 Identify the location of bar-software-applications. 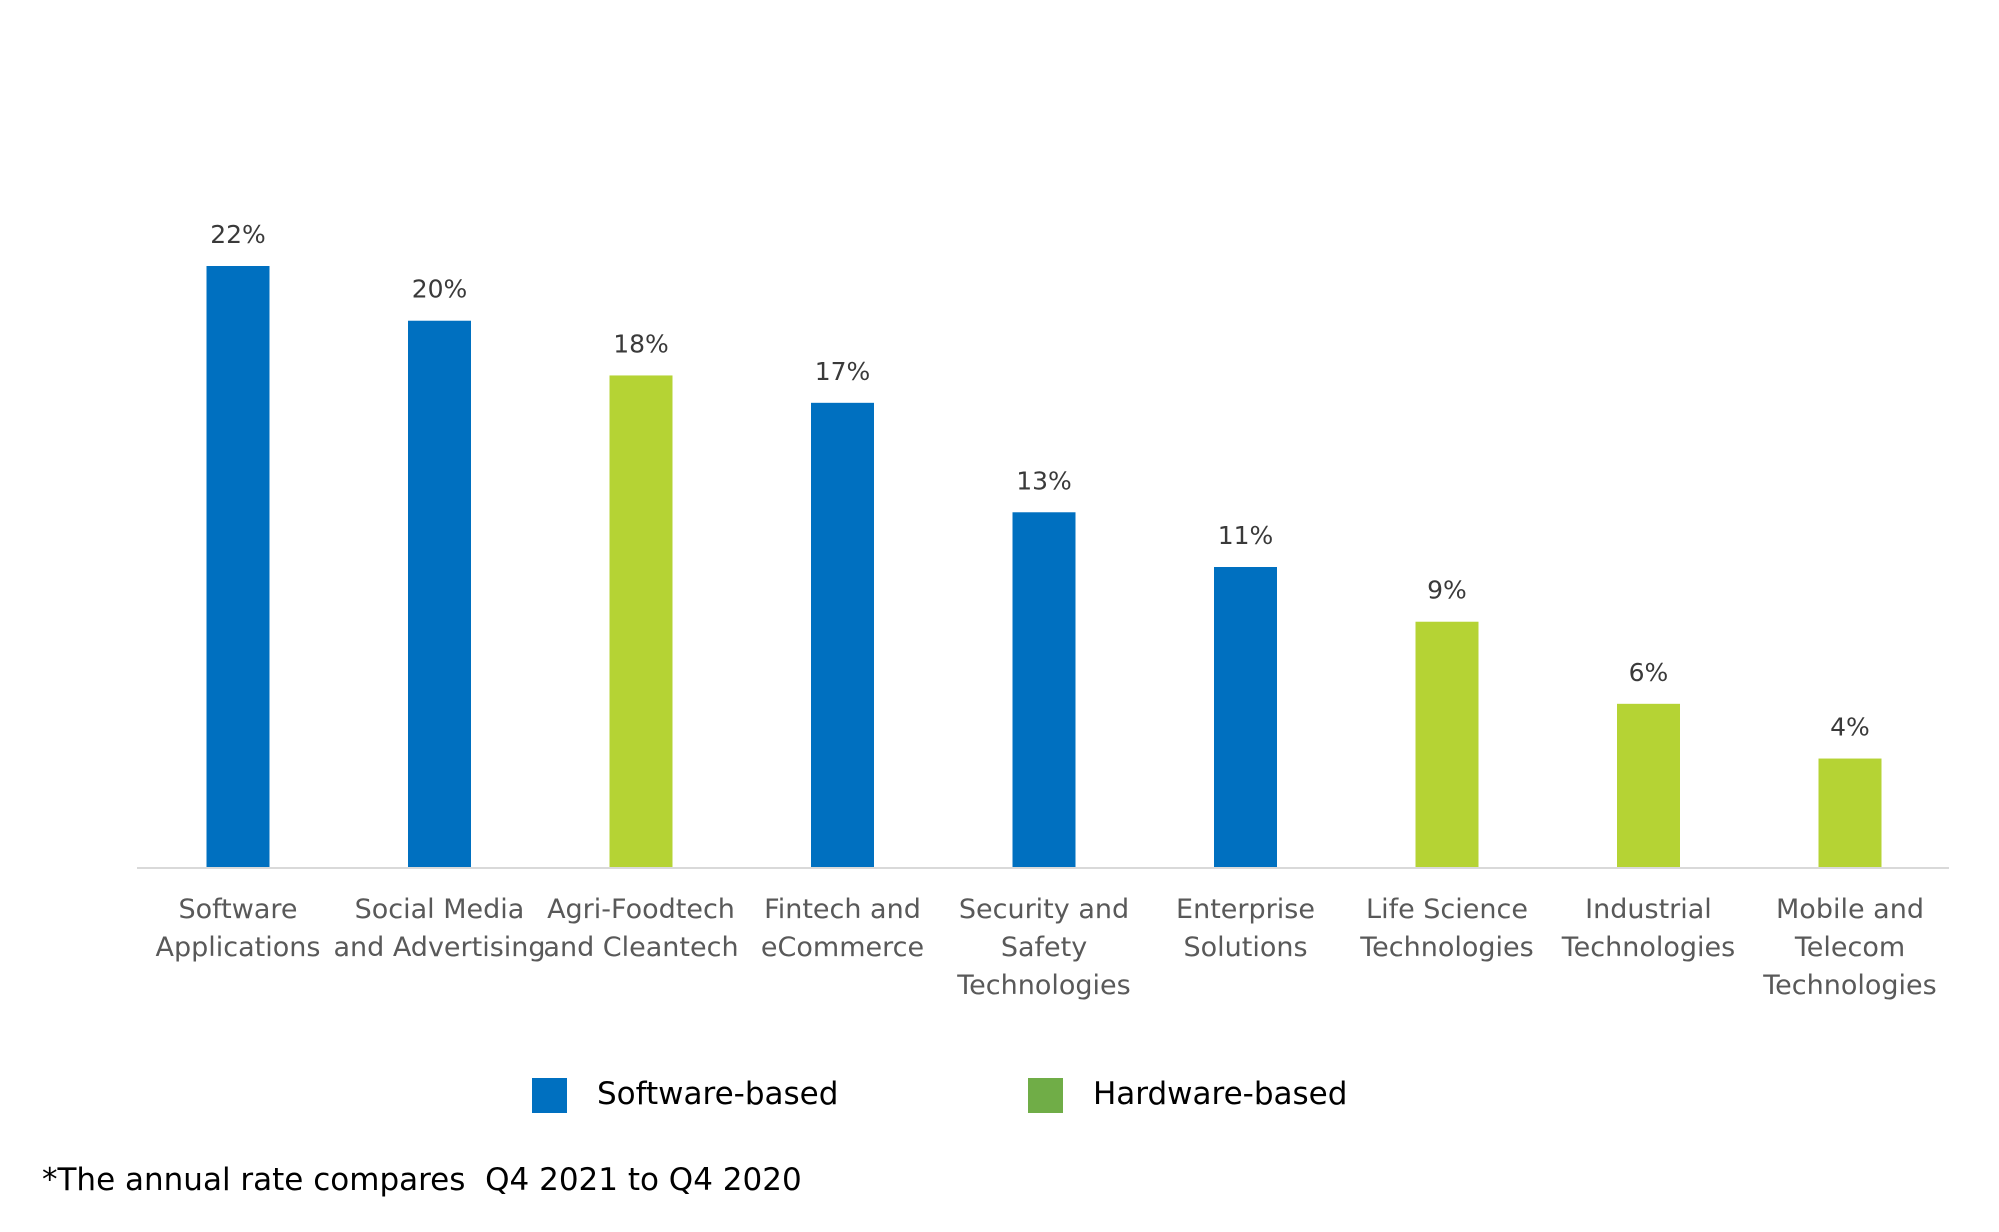
(238, 567).